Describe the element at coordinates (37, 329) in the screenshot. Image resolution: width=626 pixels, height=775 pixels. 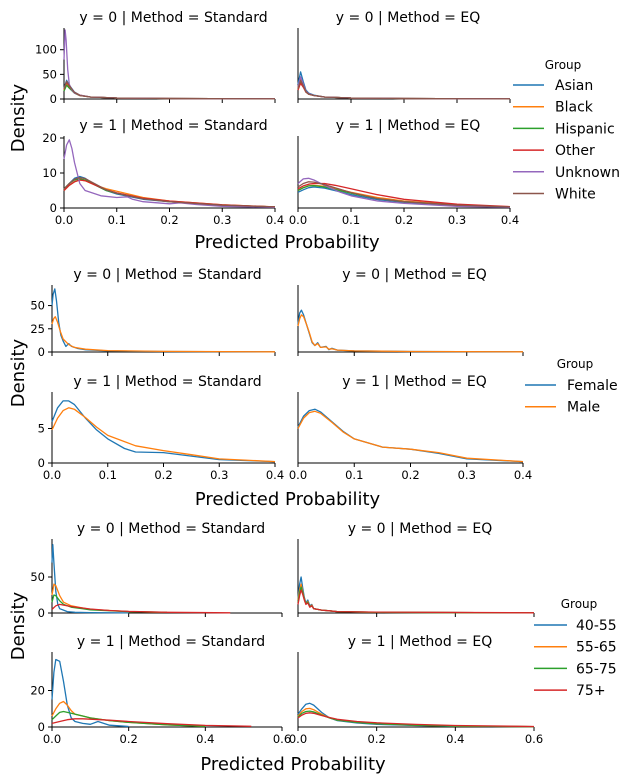
I see `y-tick-label: 25` at that location.